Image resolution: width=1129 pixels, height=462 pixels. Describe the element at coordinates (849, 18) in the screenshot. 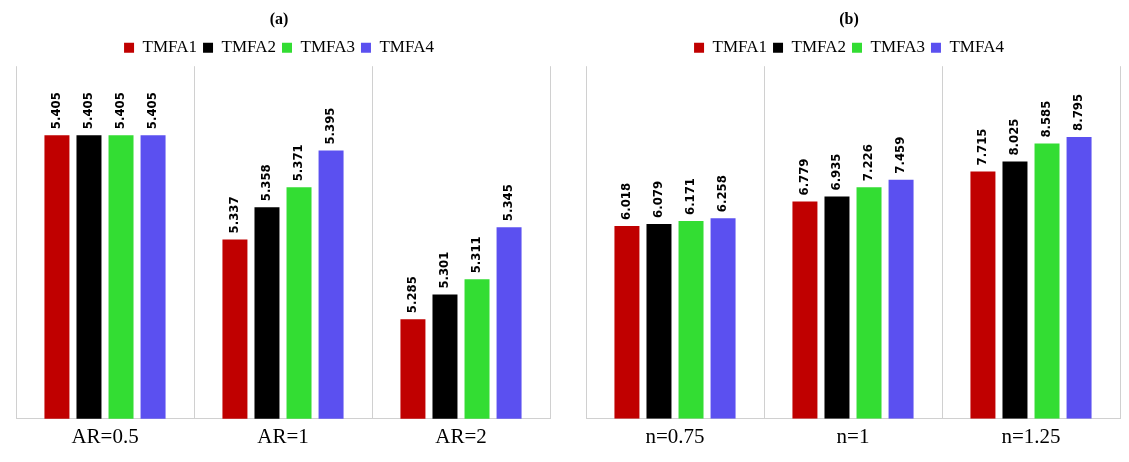

I see `chart-title: (b)` at that location.